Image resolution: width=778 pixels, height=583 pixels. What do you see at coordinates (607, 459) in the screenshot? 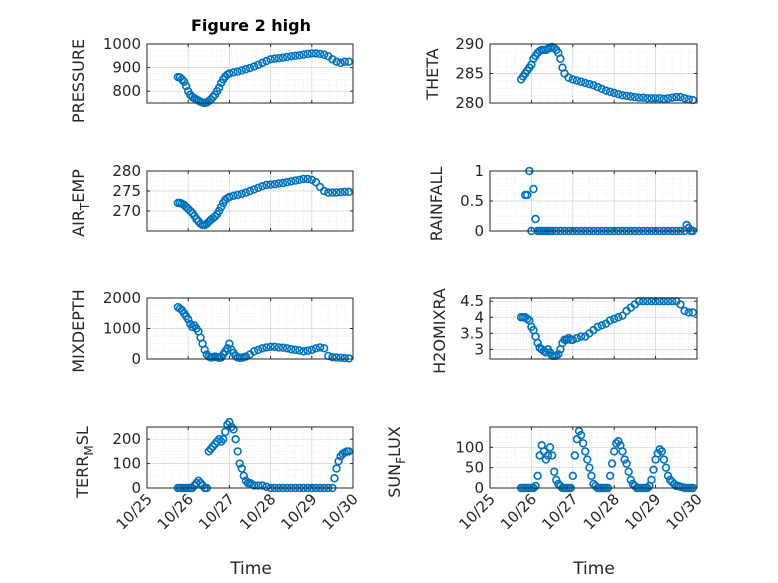
I see `series-sun-flux` at bounding box center [607, 459].